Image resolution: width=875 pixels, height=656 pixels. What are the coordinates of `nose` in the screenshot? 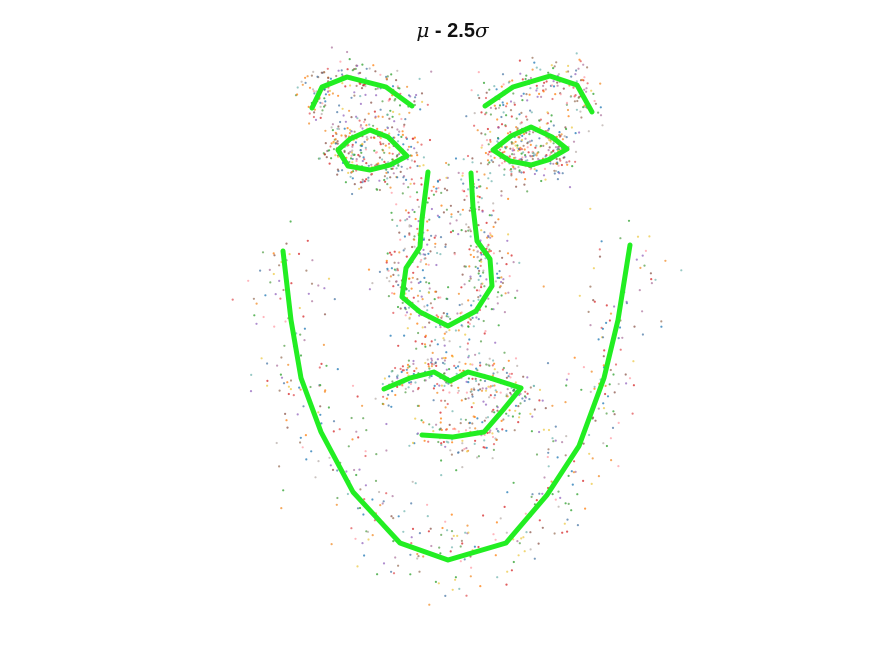 It's located at (447, 249).